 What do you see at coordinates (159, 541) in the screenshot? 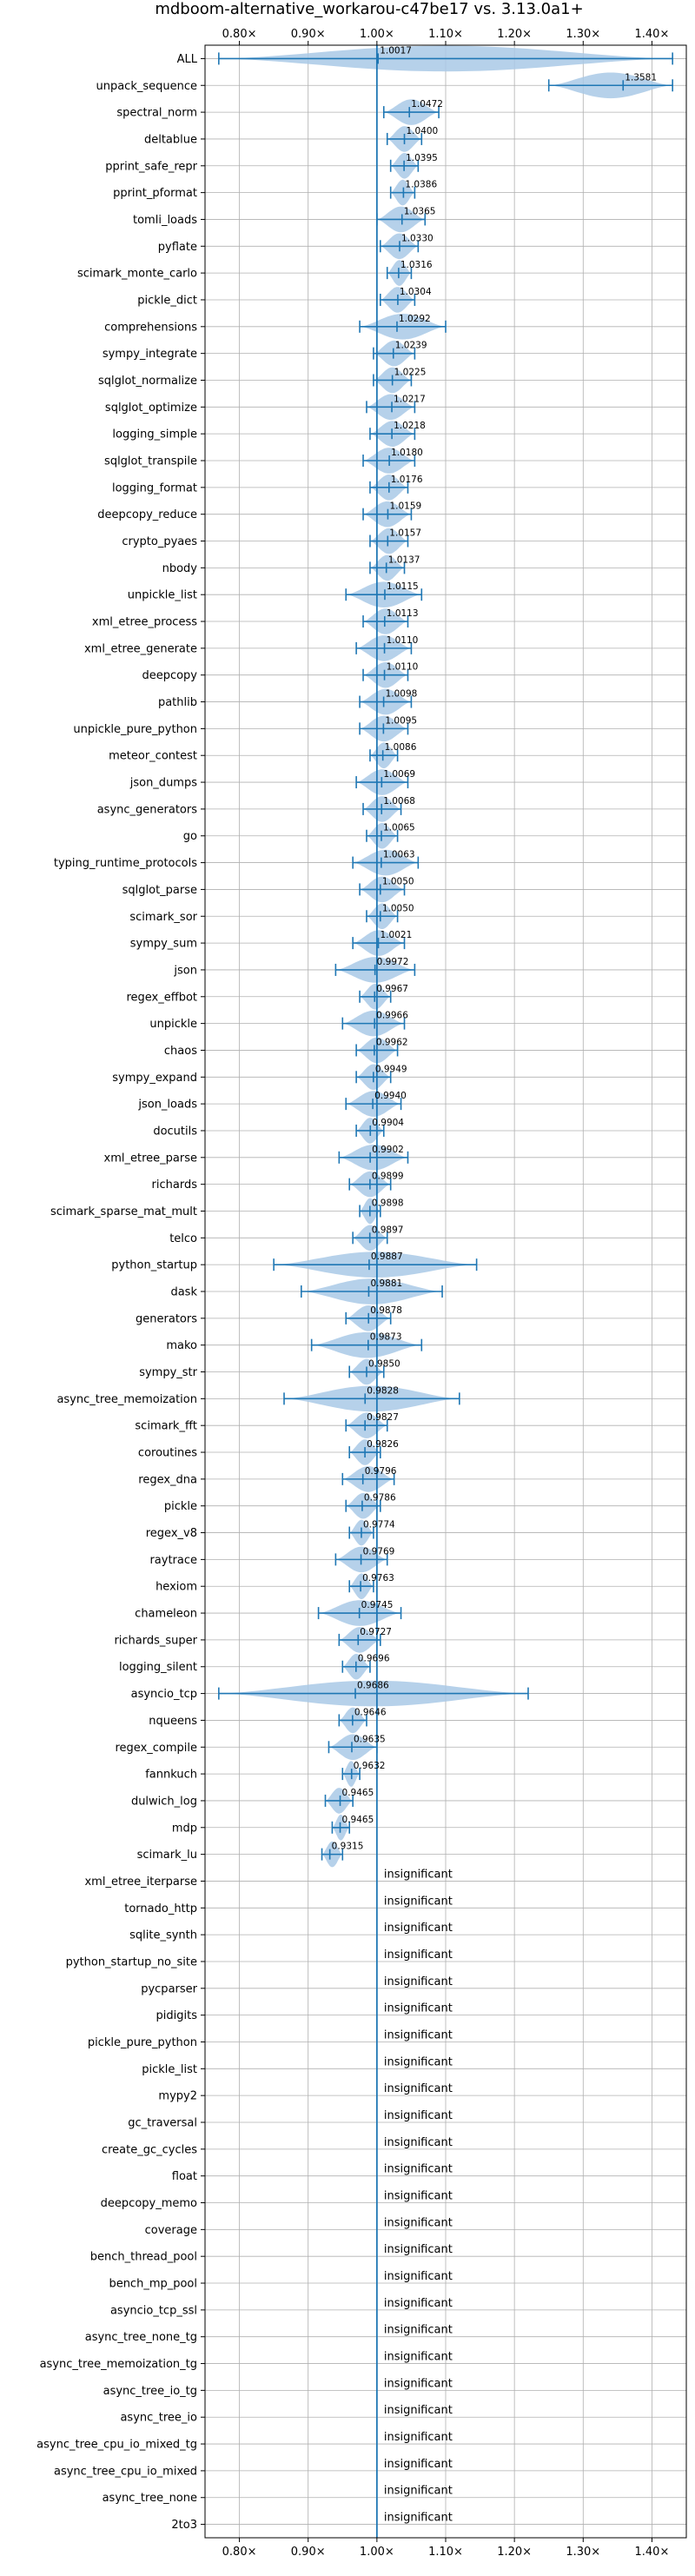
I see `benchmark-label: crypto_pyaes` at bounding box center [159, 541].